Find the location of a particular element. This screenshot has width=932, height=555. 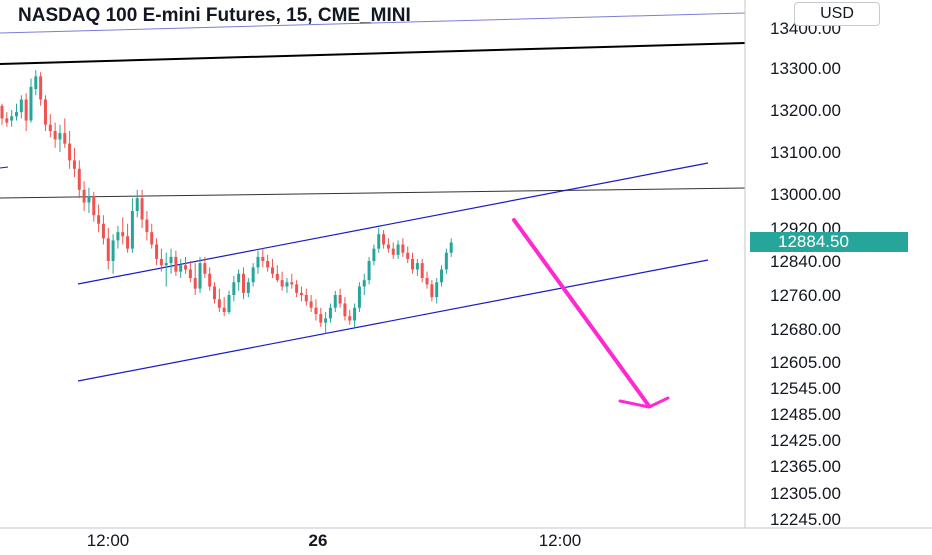

last-price-label: 12884.50 is located at coordinates (829, 242).